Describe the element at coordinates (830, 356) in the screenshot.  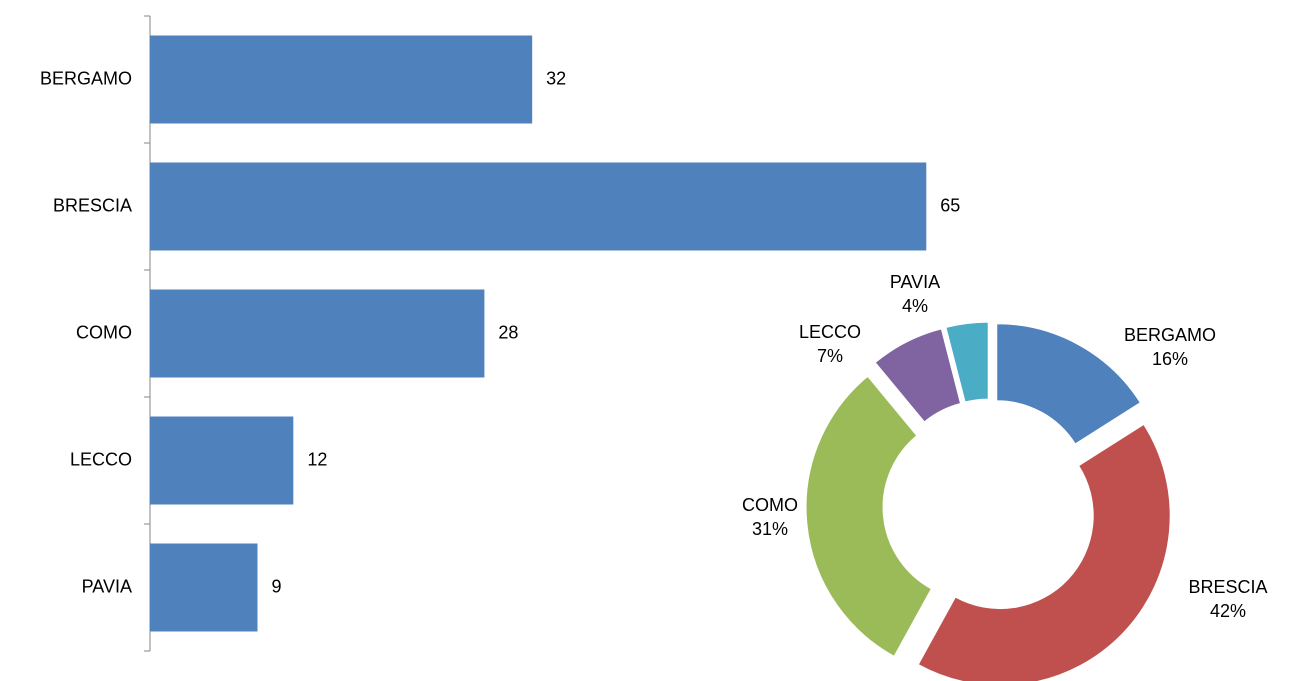
I see `slice-label: 7%` at that location.